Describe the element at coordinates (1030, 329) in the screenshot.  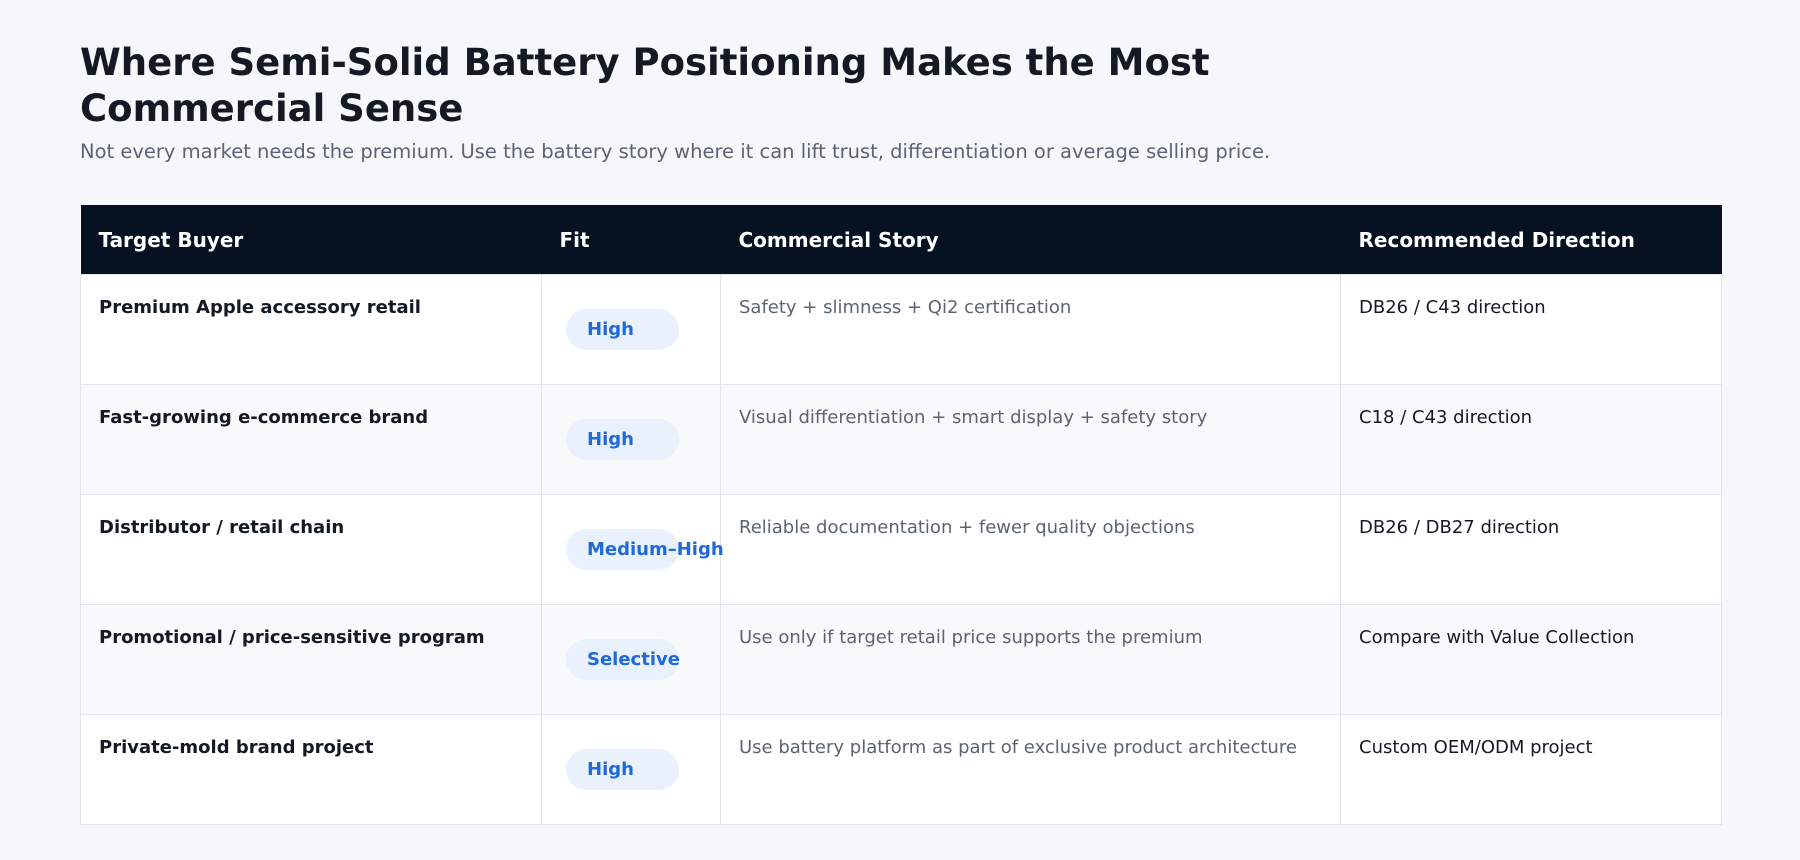
I see `story-cell: Safety + slimness + Qi2 certification` at that location.